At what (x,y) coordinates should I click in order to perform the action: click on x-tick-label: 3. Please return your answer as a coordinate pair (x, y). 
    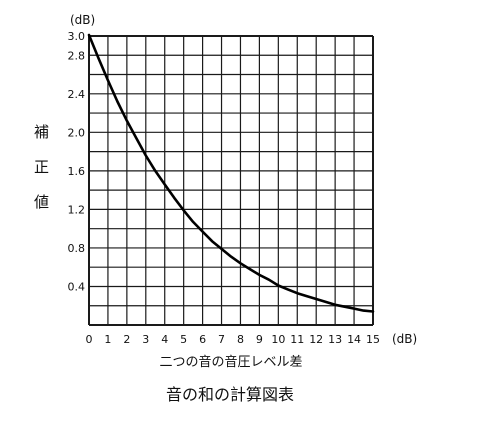
    Looking at the image, I should click on (145, 339).